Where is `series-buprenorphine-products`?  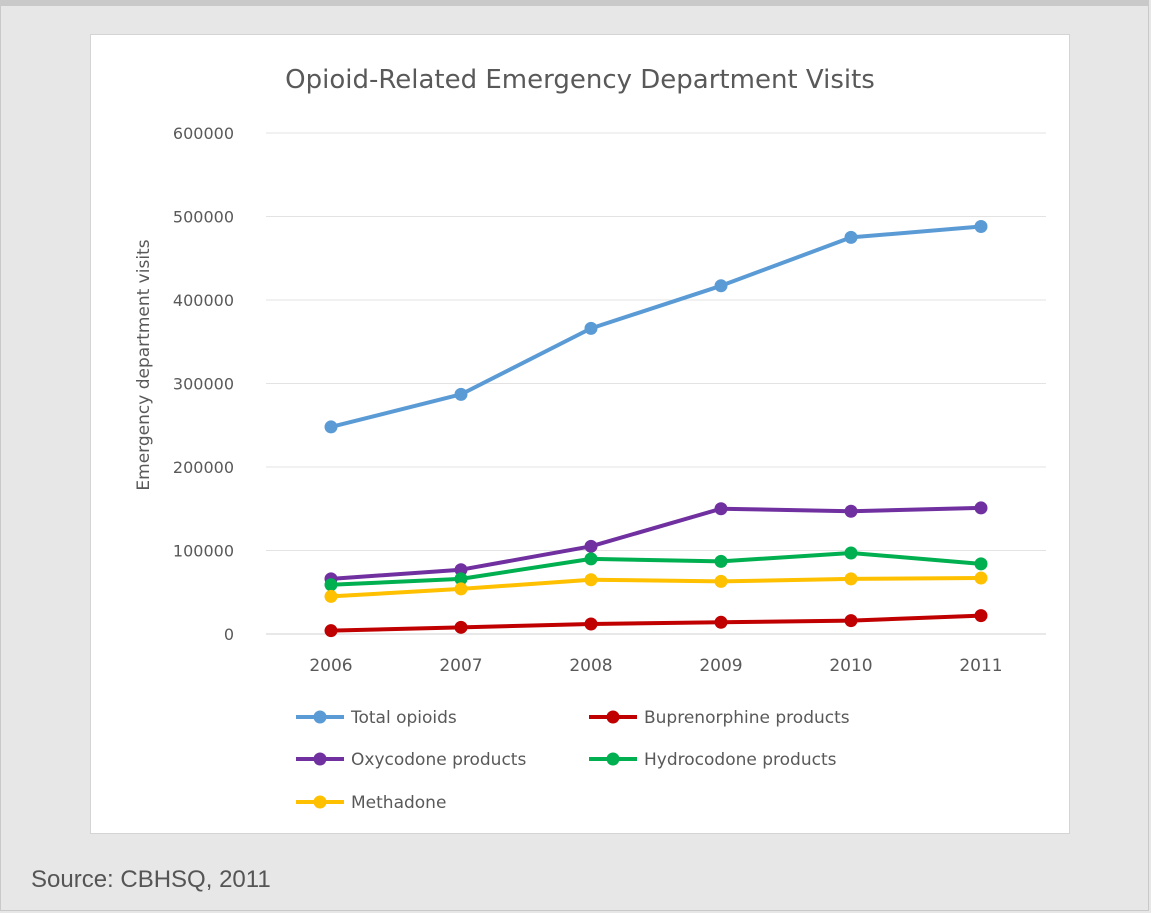
series-buprenorphine-products is located at coordinates (656, 623).